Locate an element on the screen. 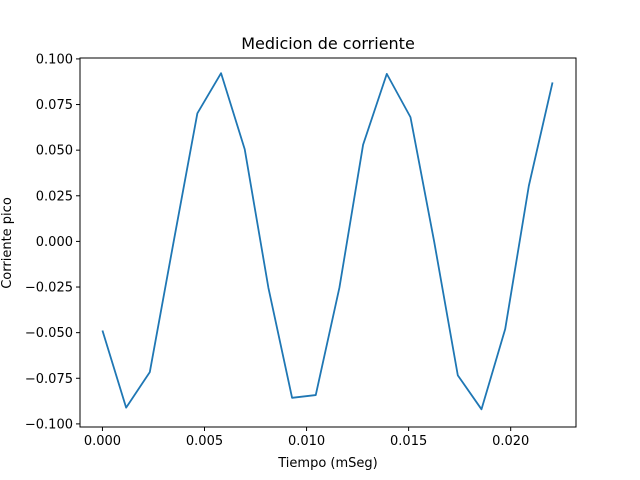 This screenshot has width=640, height=480. y-tick-label: 0.050 is located at coordinates (54, 151).